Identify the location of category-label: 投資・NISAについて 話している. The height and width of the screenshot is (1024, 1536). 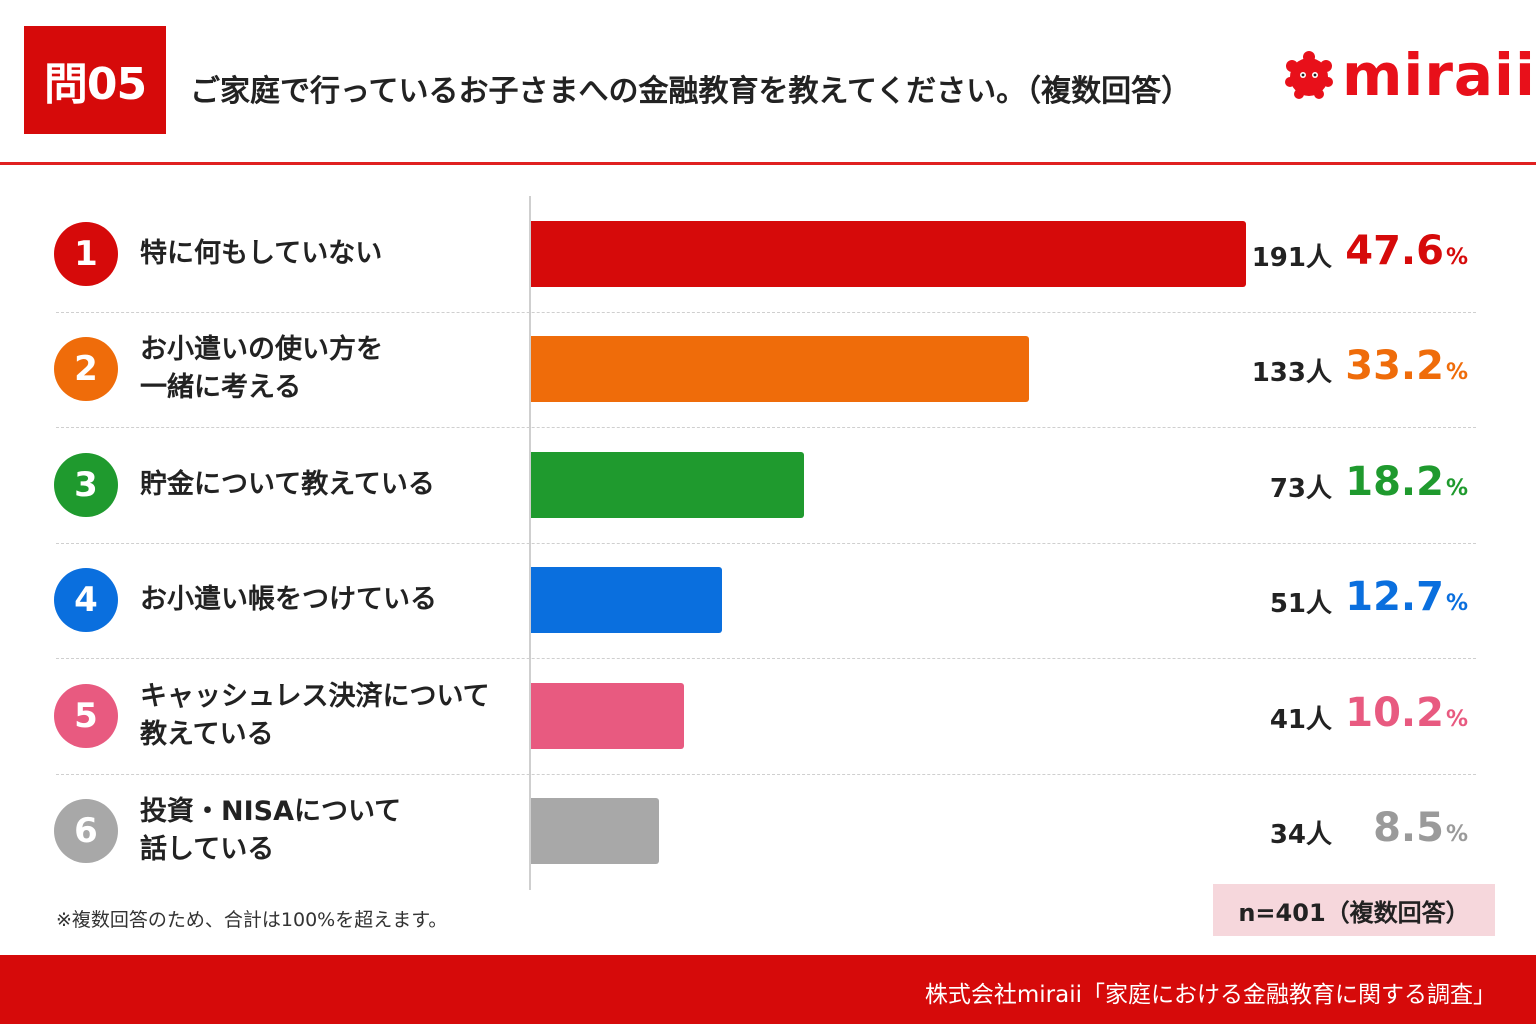
(270, 831).